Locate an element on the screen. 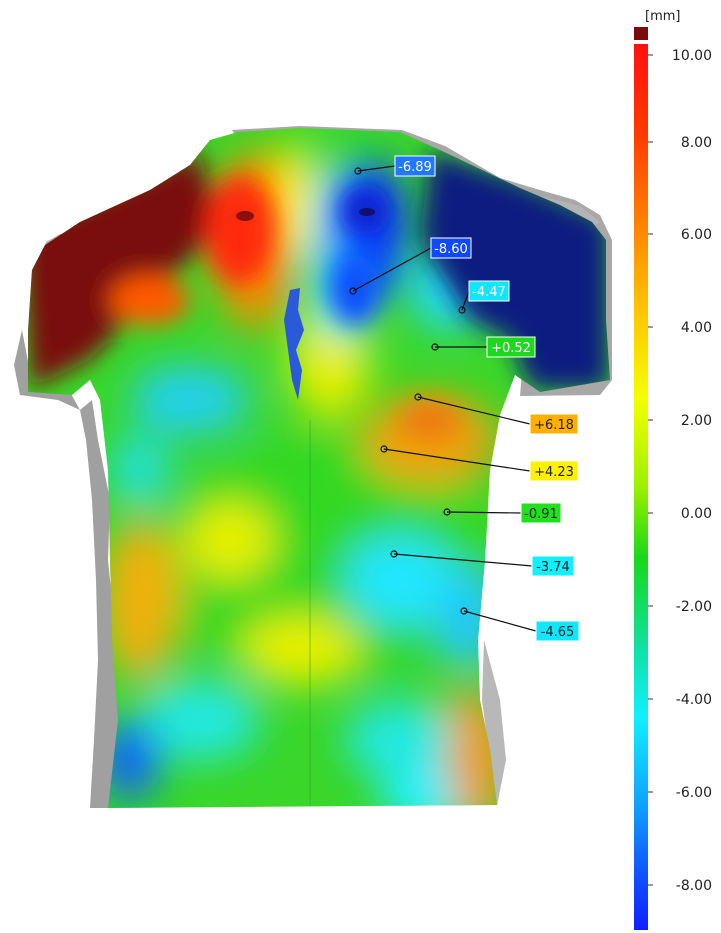 This screenshot has height=933, width=721. colorbar-tick-label: -8.00 is located at coordinates (694, 886).